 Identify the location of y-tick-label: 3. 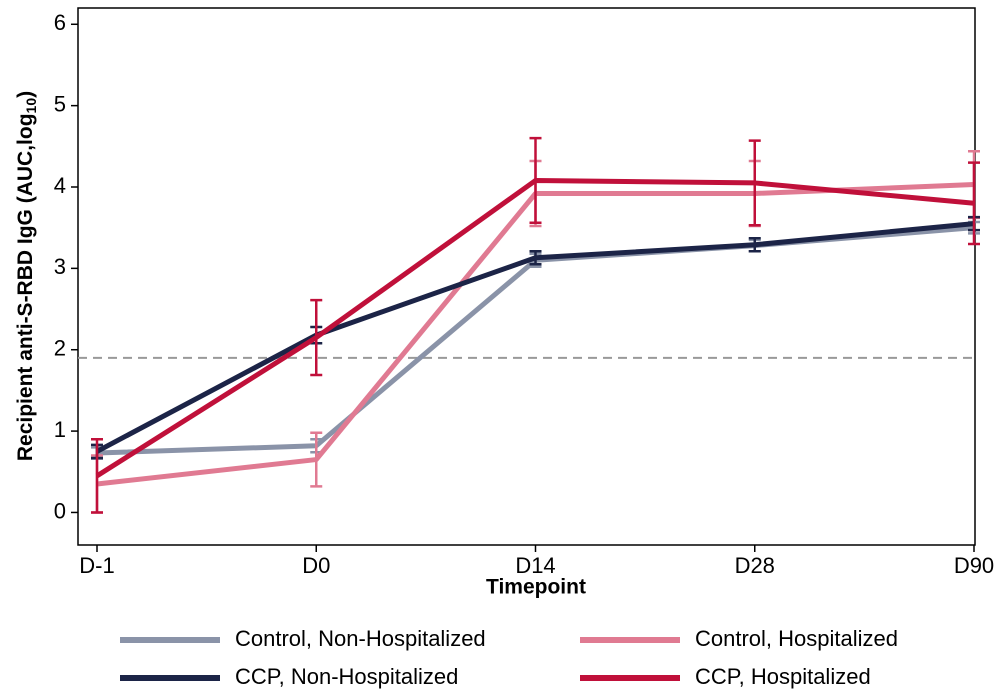
(60, 266).